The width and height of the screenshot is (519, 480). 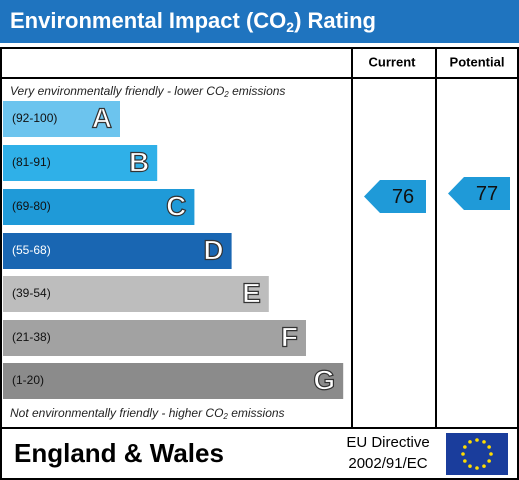 I want to click on band-range: (21-38), so click(x=31, y=337).